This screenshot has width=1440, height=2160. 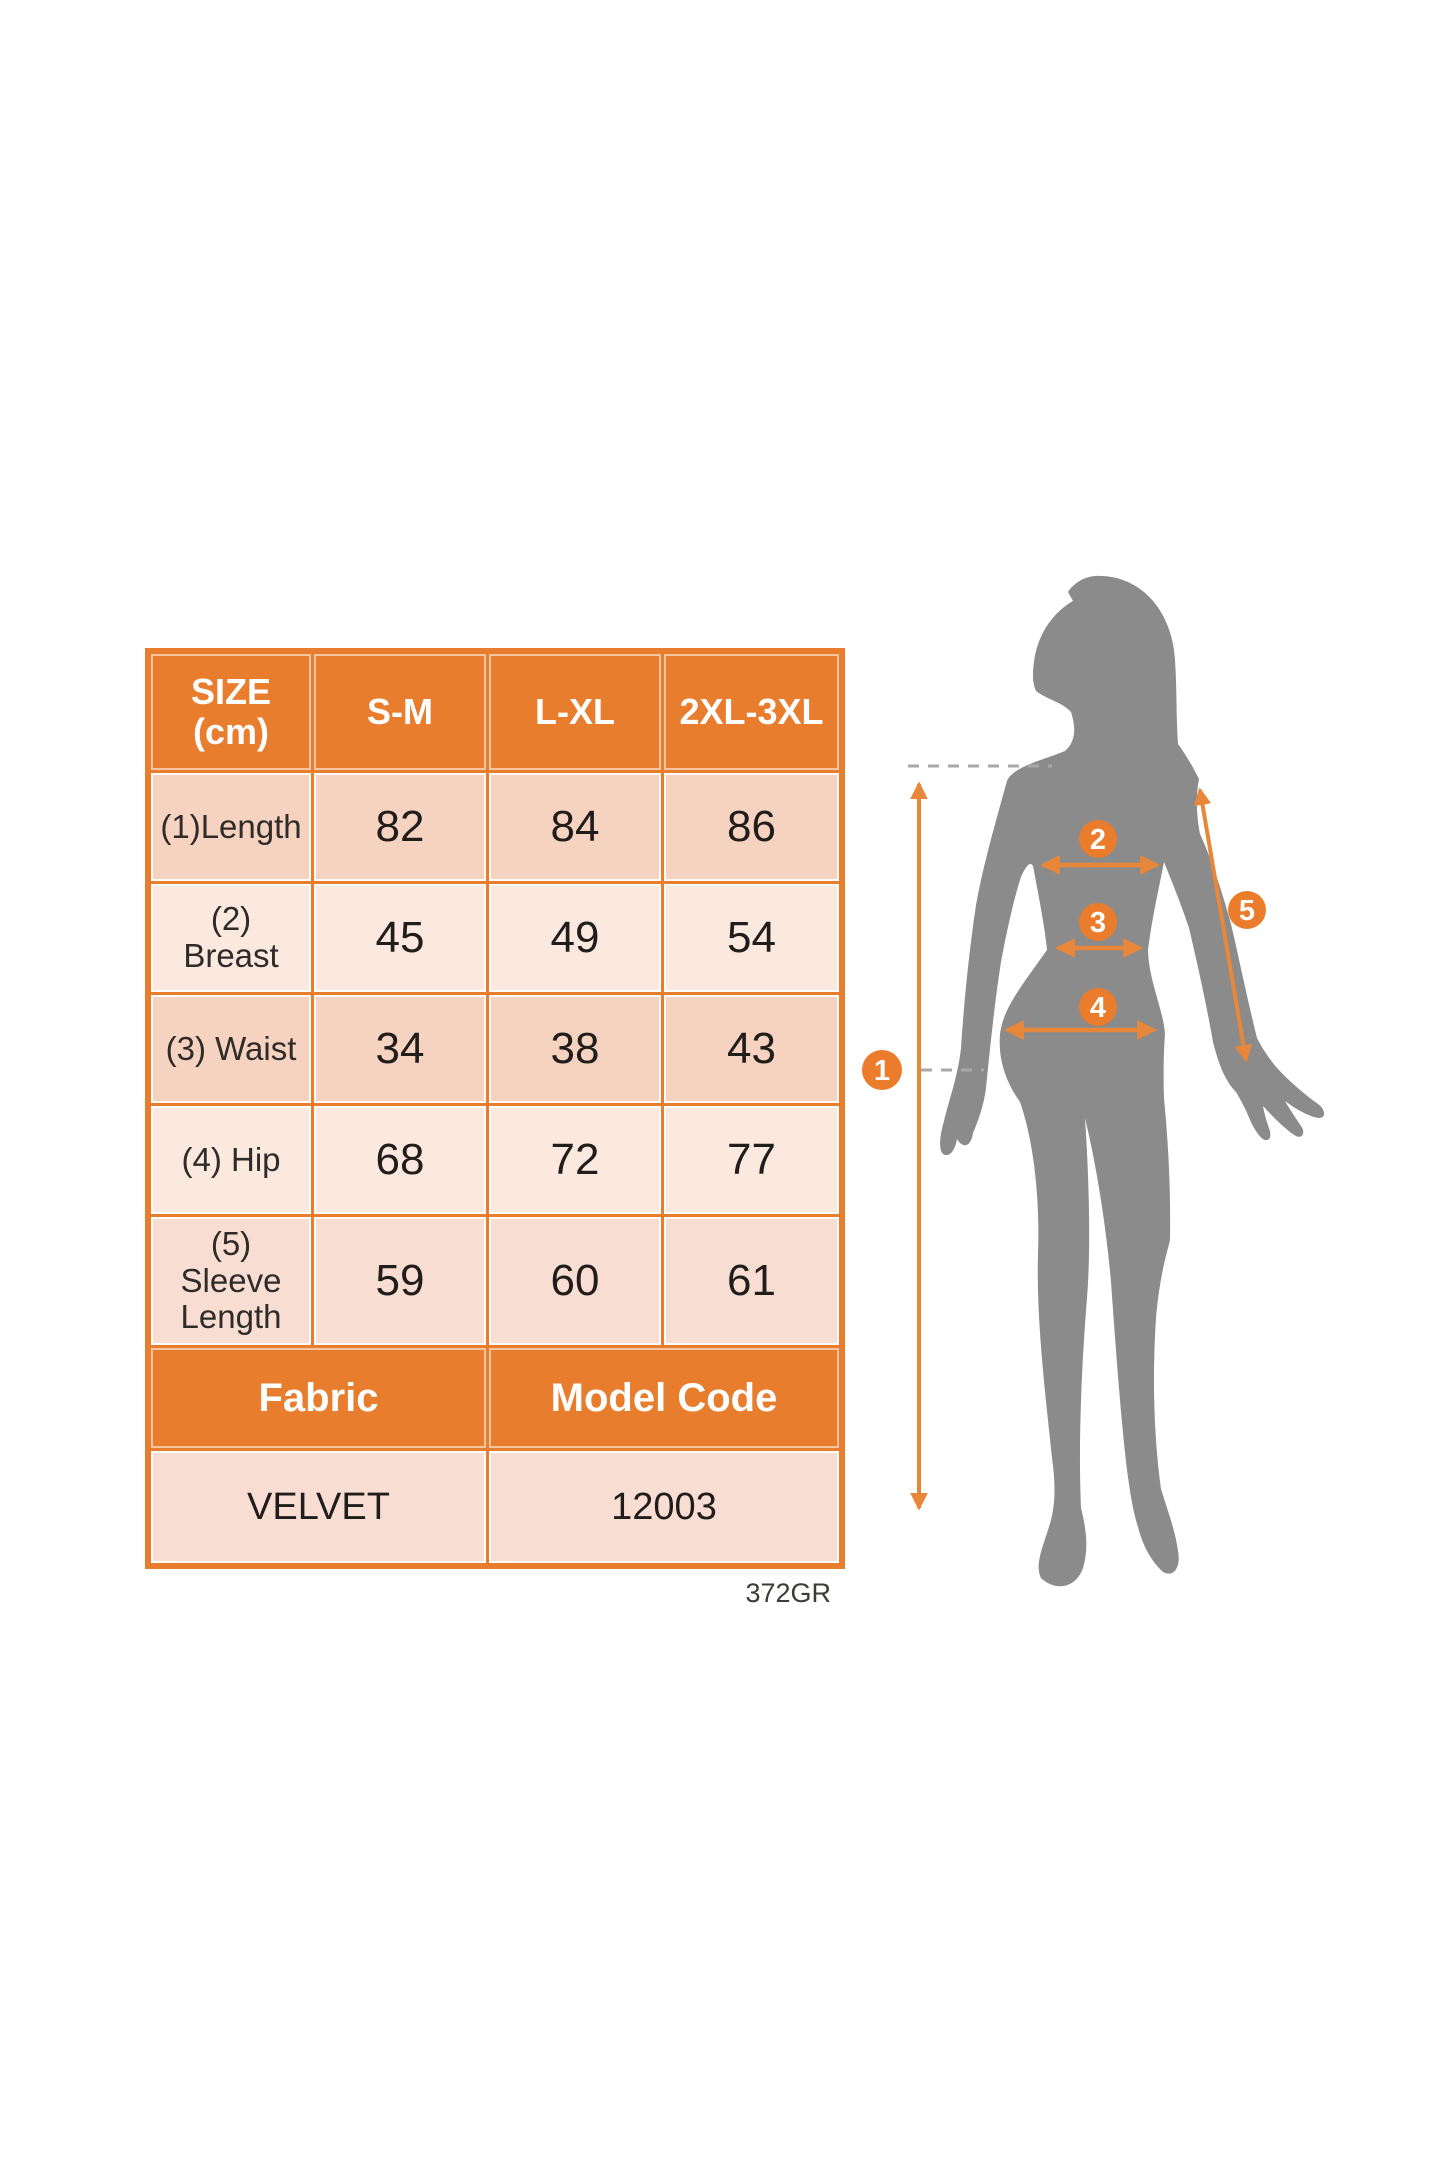 I want to click on svg-text: 2, so click(x=1098, y=840).